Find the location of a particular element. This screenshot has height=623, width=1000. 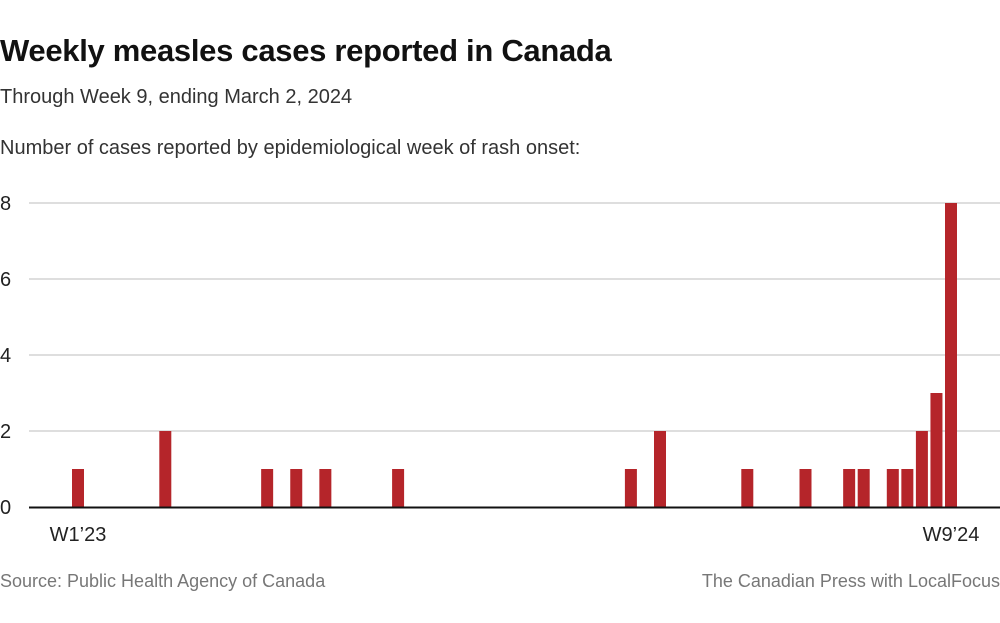

credit-note: The Canadian Press with LocalFocus is located at coordinates (850, 581).